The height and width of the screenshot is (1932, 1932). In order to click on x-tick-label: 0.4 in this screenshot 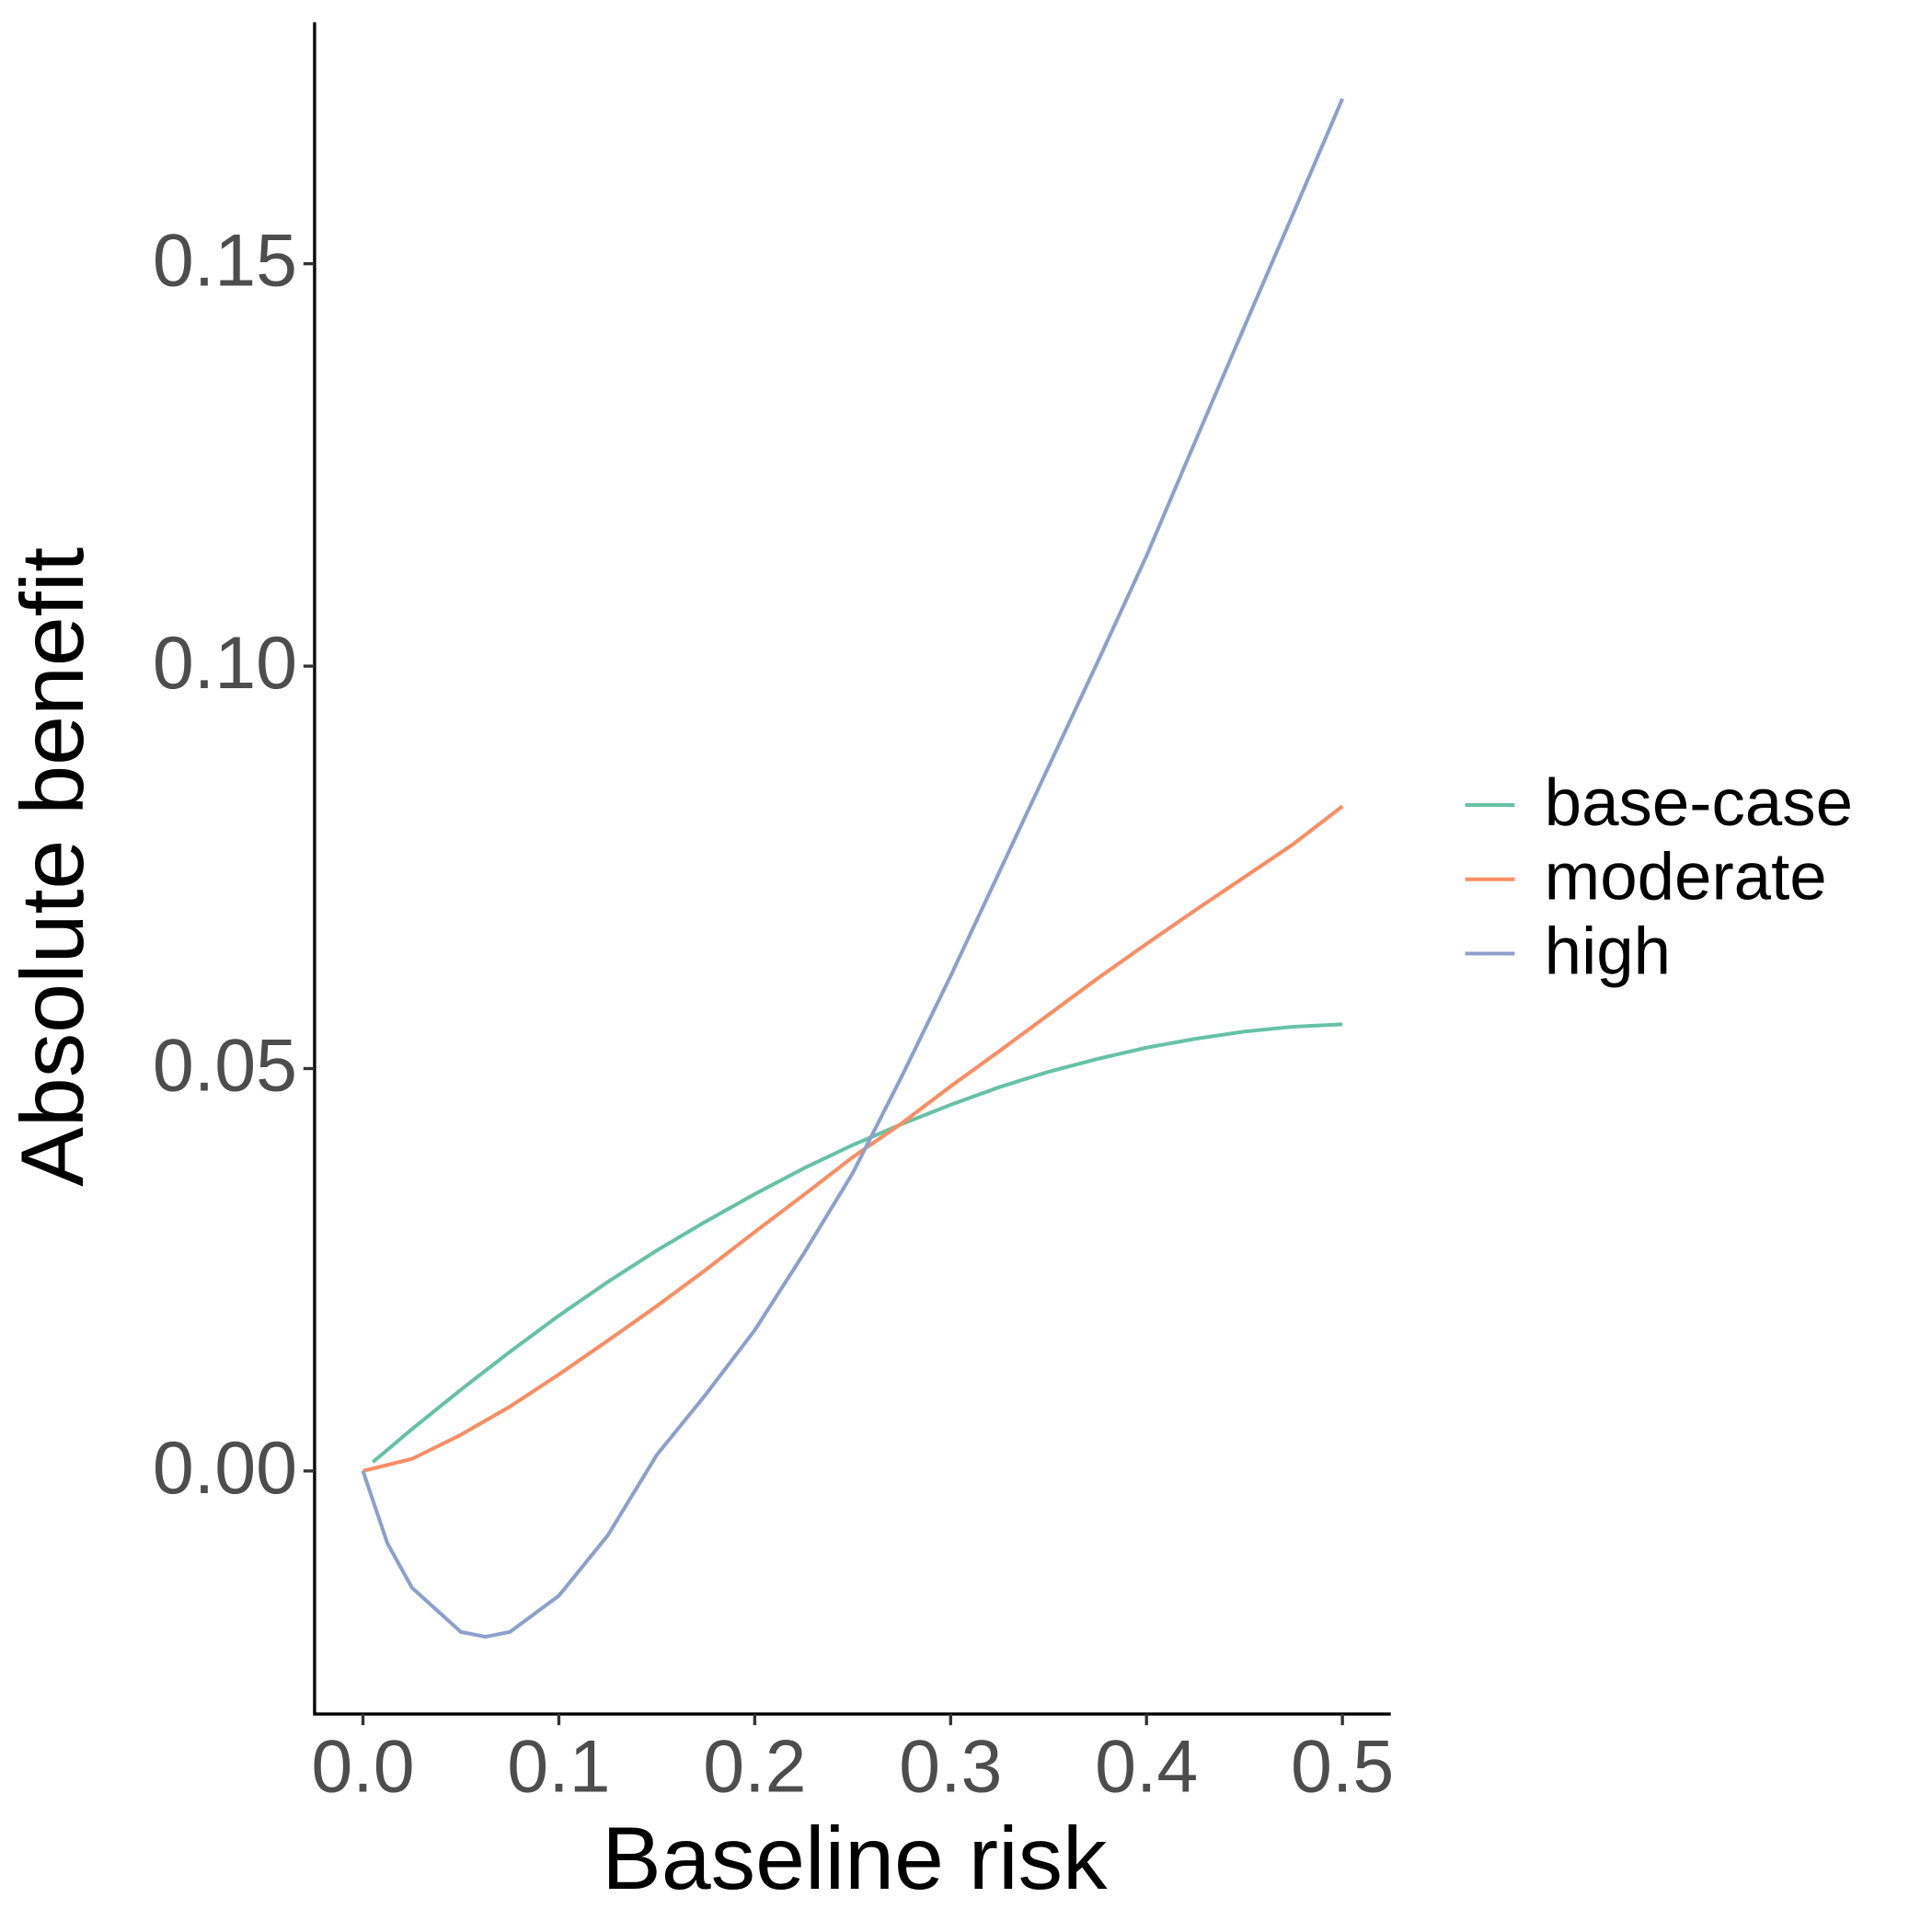, I will do `click(1146, 1767)`.